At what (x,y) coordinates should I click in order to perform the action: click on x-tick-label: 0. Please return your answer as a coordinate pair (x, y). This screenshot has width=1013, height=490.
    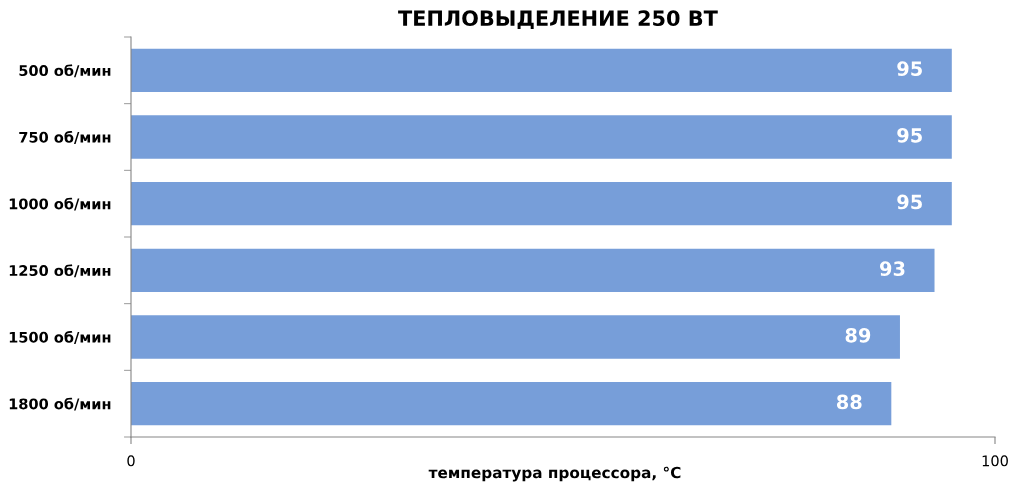
    Looking at the image, I should click on (131, 461).